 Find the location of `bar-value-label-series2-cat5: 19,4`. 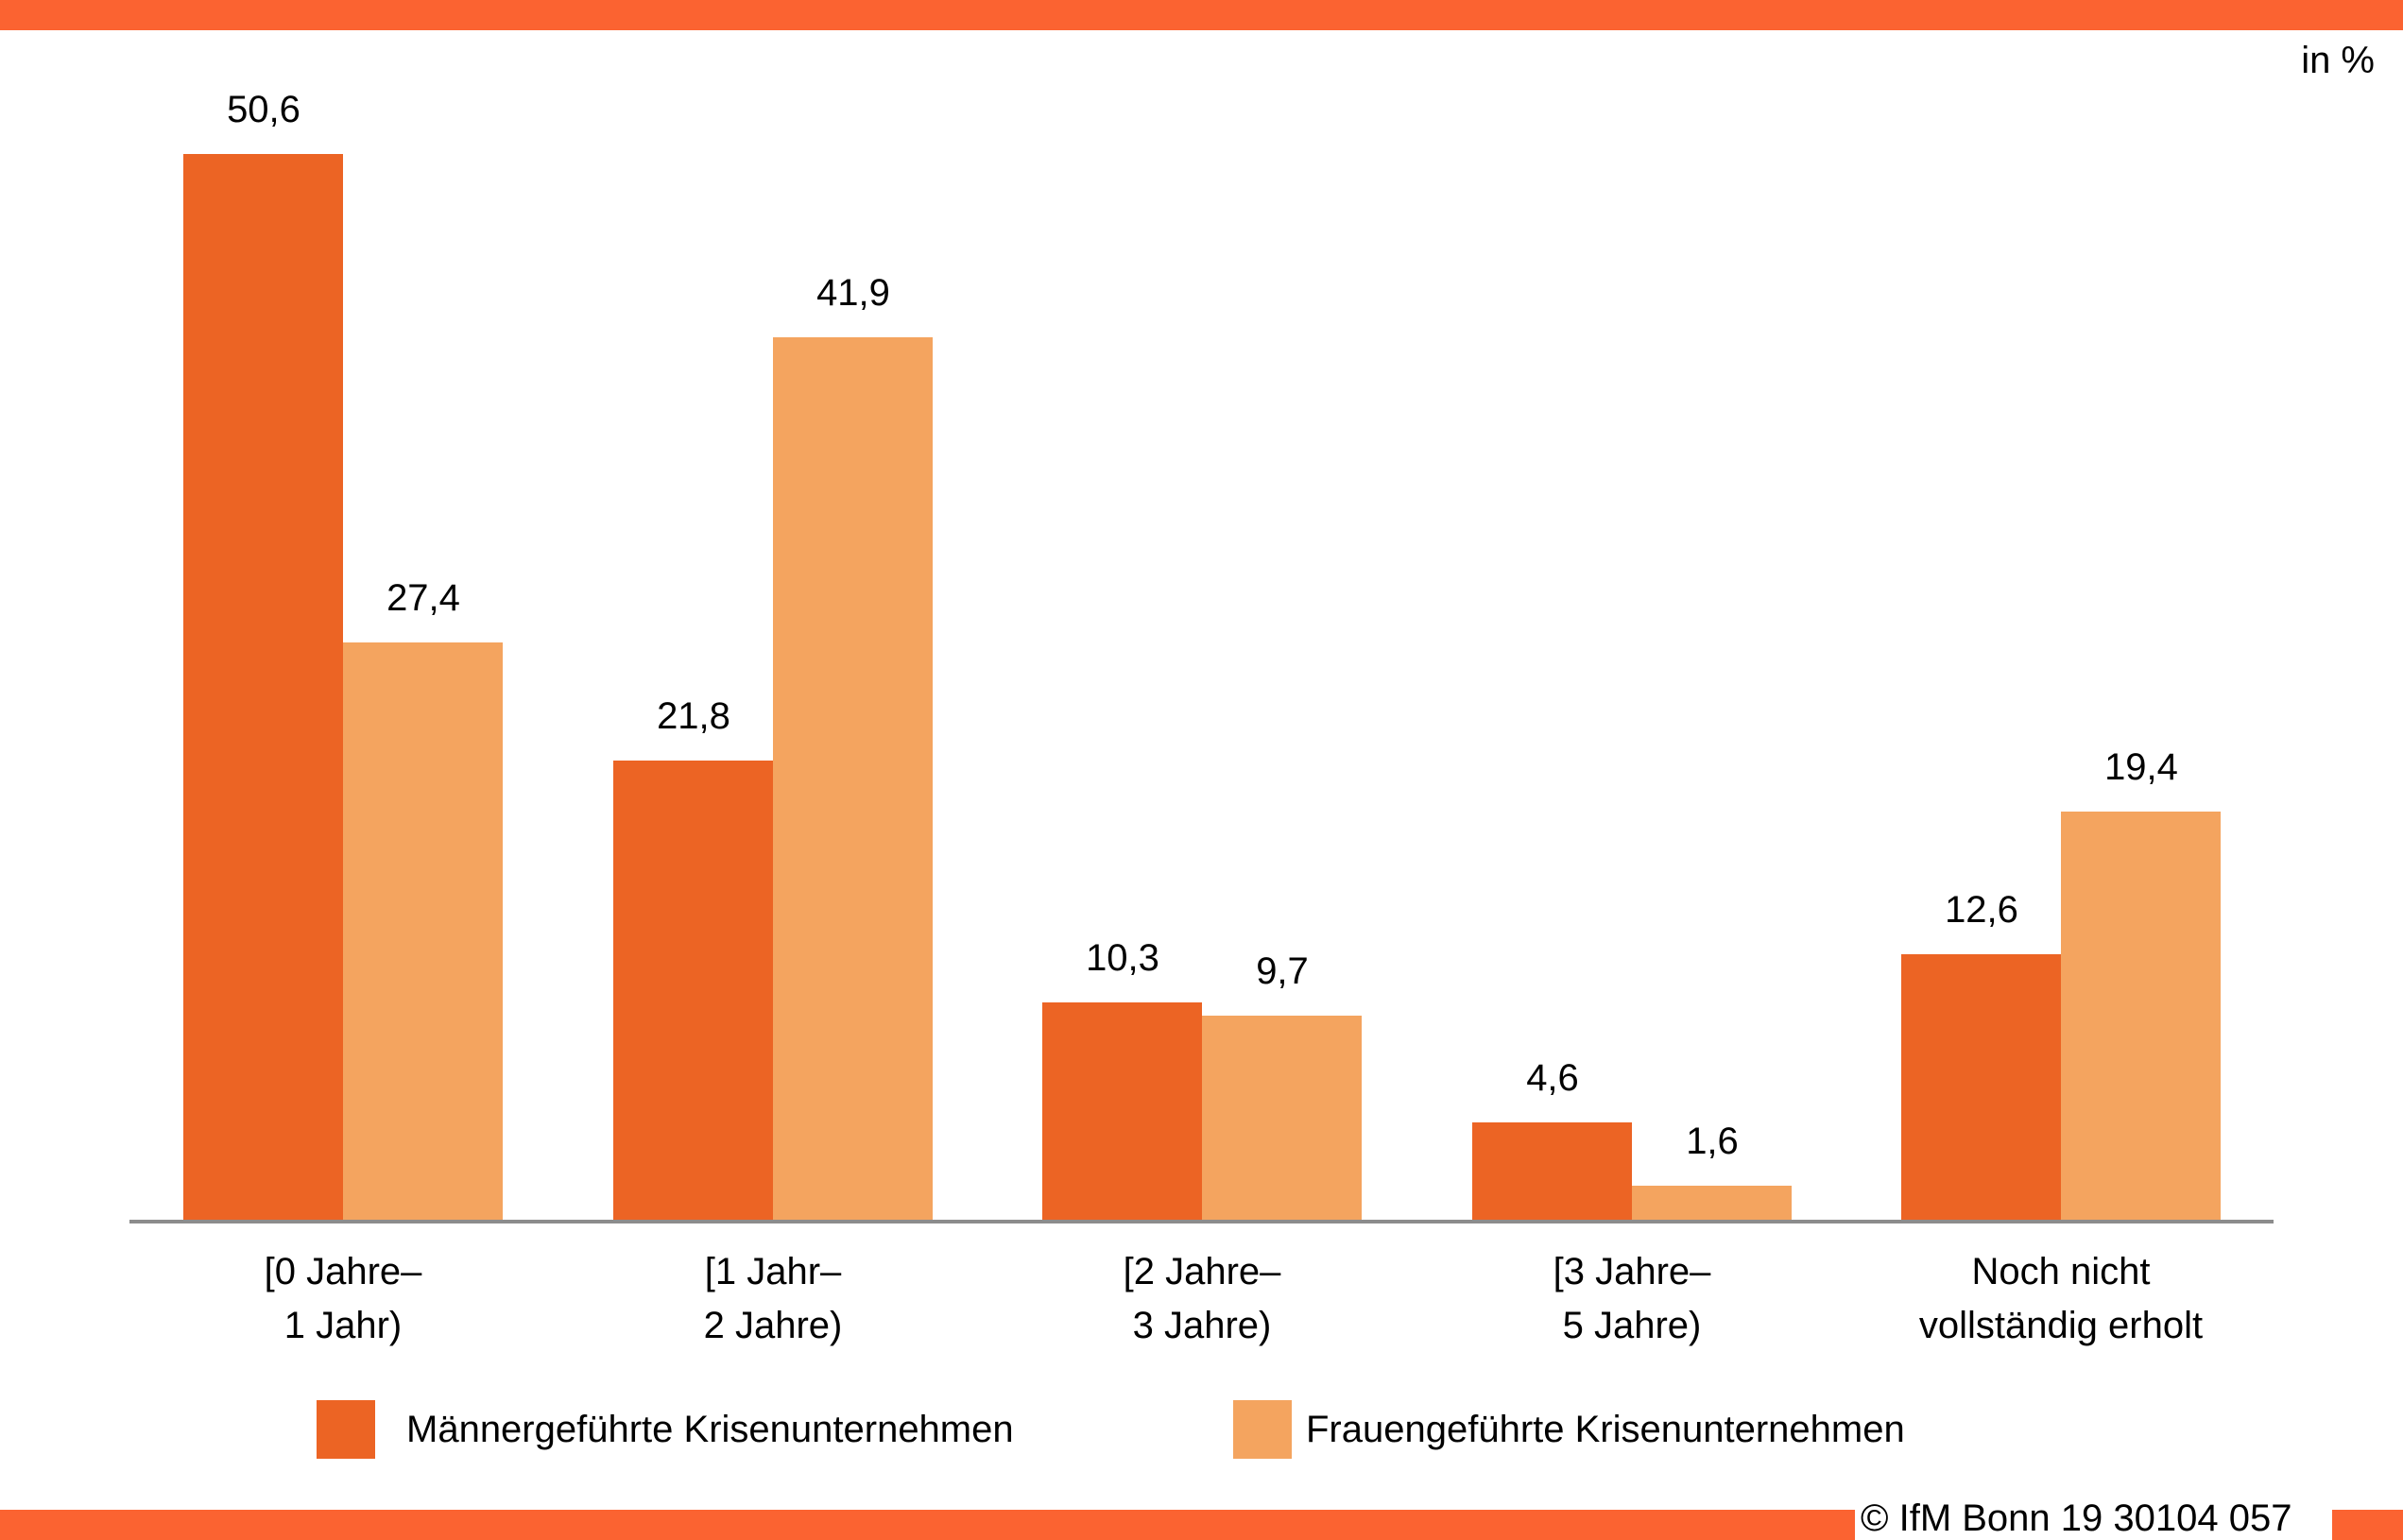

bar-value-label-series2-cat5: 19,4 is located at coordinates (2141, 767).